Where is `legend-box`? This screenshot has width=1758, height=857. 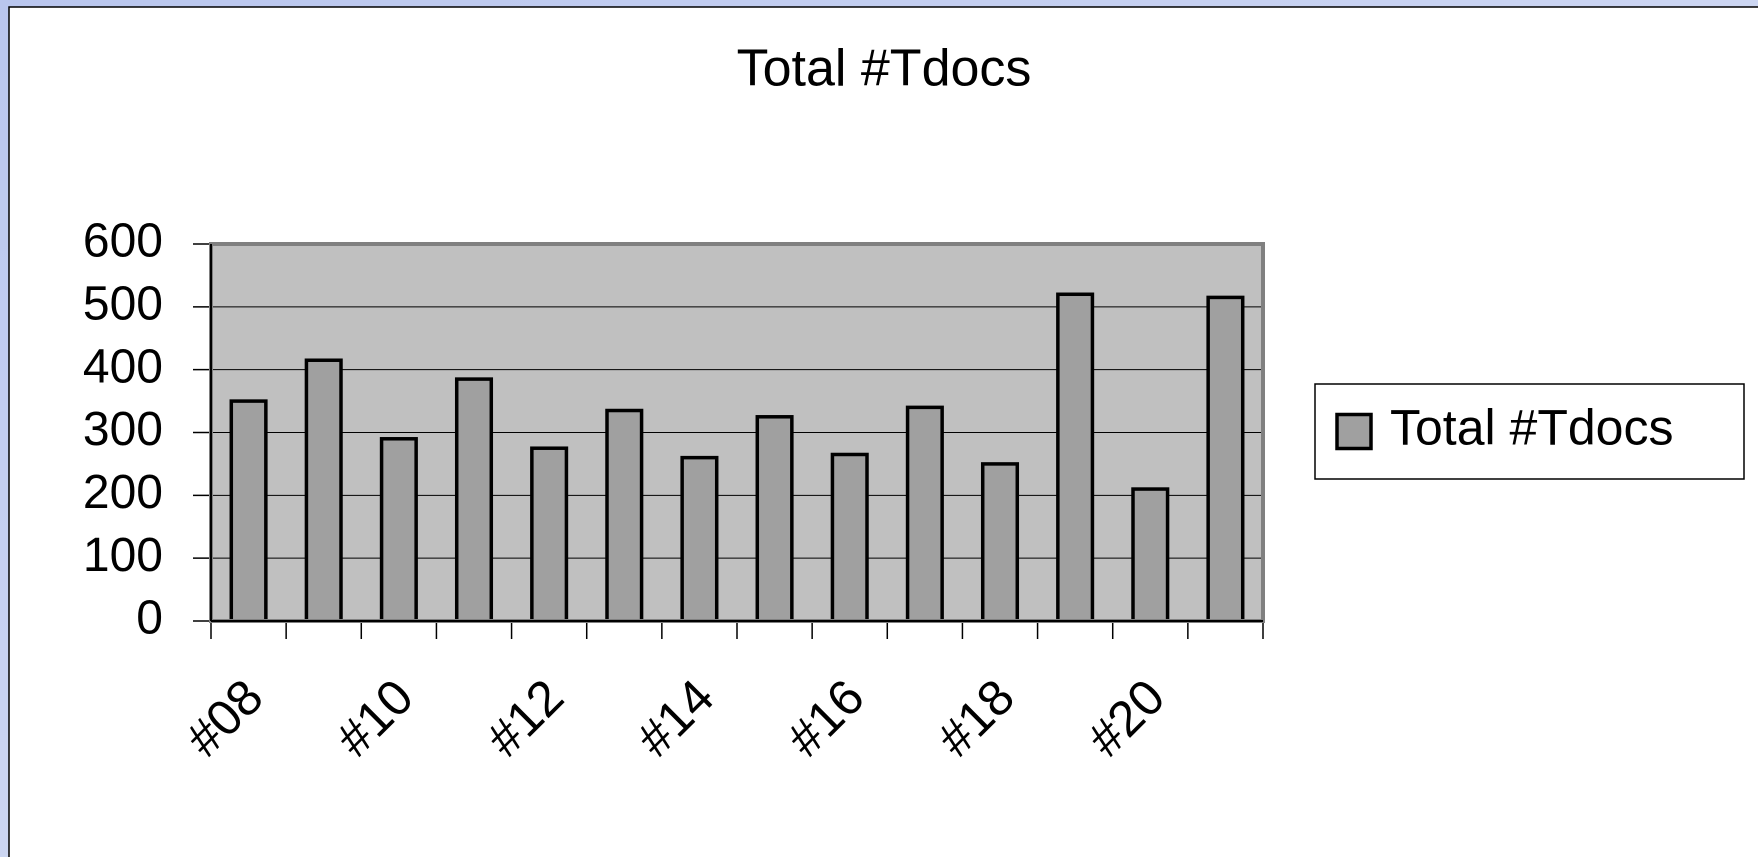 legend-box is located at coordinates (1529, 431).